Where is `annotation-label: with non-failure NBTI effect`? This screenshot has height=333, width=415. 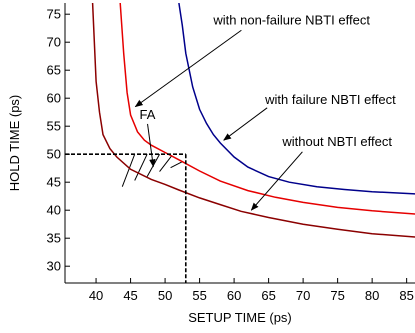
annotation-label: with non-failure NBTI effect is located at coordinates (291, 19).